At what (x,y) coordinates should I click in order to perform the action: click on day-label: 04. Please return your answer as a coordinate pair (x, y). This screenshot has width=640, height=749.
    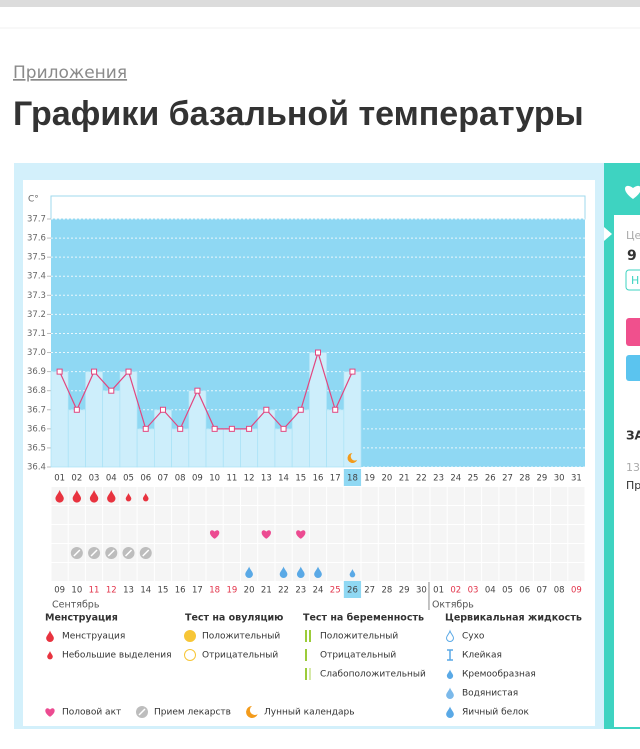
    Looking at the image, I should click on (111, 479).